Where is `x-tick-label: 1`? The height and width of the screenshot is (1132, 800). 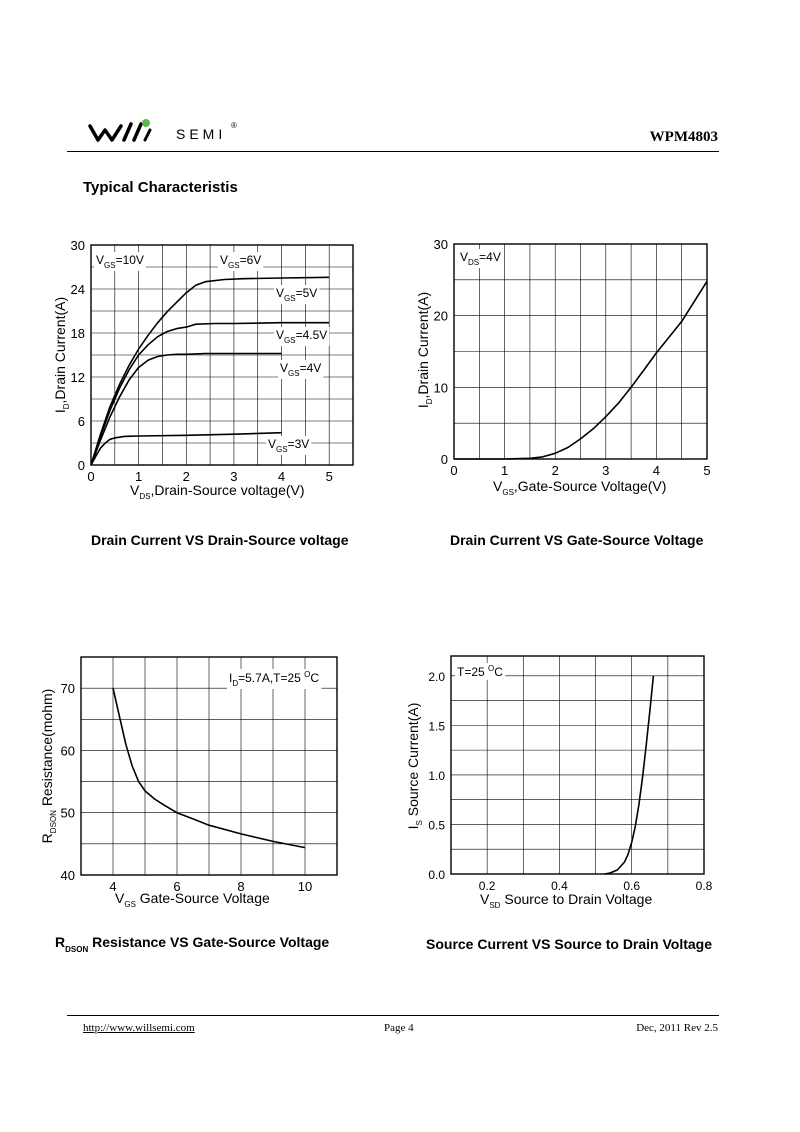 x-tick-label: 1 is located at coordinates (504, 470).